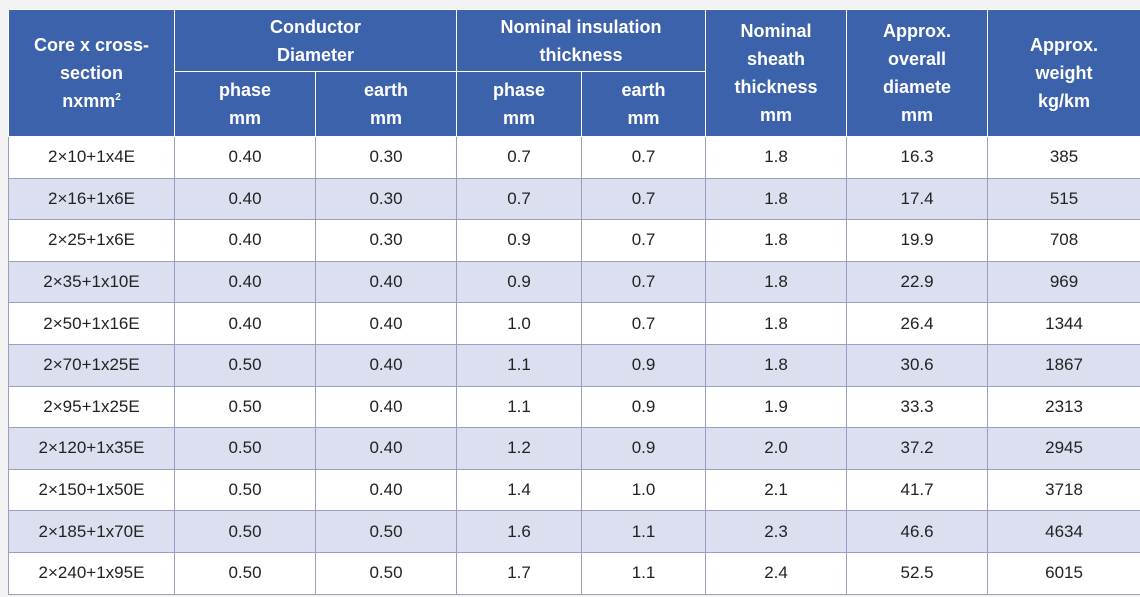  What do you see at coordinates (574, 407) in the screenshot?
I see `table-row: 2×95+1x25E 0.50 0.40 1.1 0.9 1.9 33.3 2313` at bounding box center [574, 407].